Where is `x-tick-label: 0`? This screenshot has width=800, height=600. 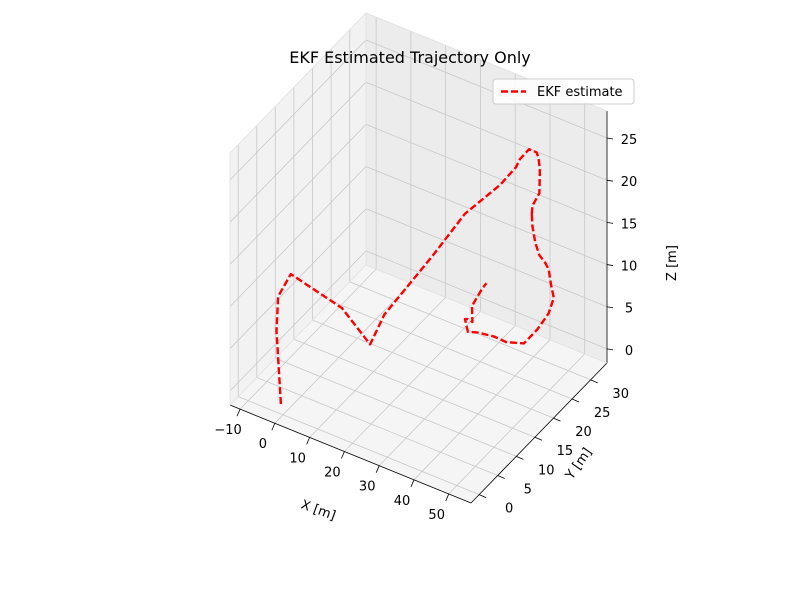
x-tick-label: 0 is located at coordinates (263, 444).